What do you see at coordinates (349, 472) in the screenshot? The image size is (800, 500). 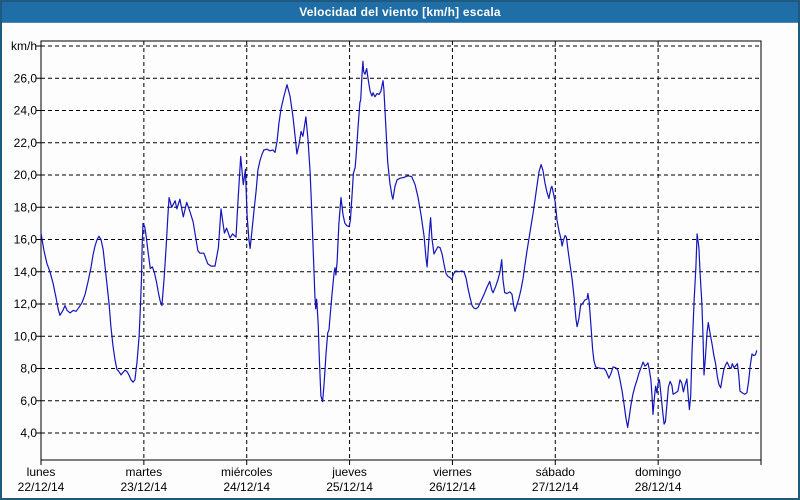 I see `day-name-label: jueves` at bounding box center [349, 472].